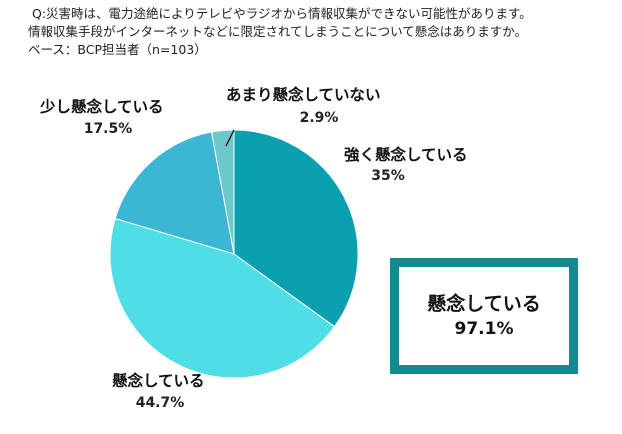 This screenshot has height=434, width=622. I want to click on slice-label-1: 懸念している, so click(158, 380).